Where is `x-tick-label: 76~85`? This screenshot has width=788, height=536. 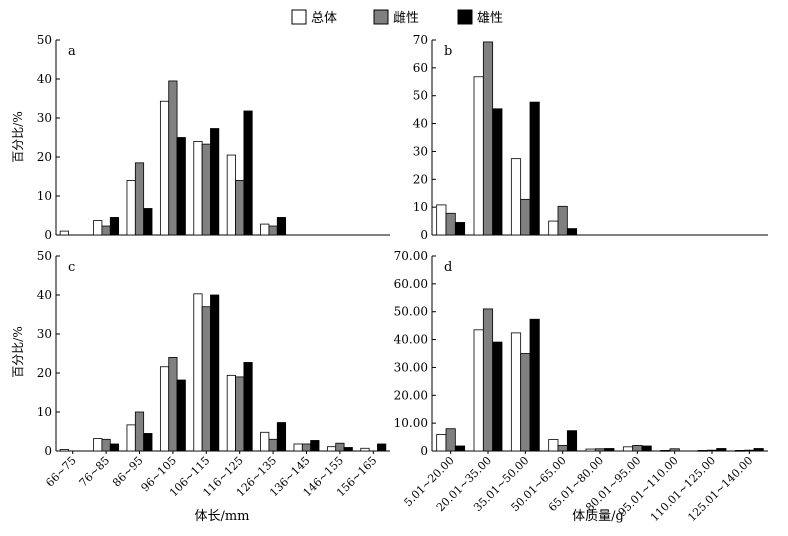 x-tick-label: 76~85 is located at coordinates (95, 472).